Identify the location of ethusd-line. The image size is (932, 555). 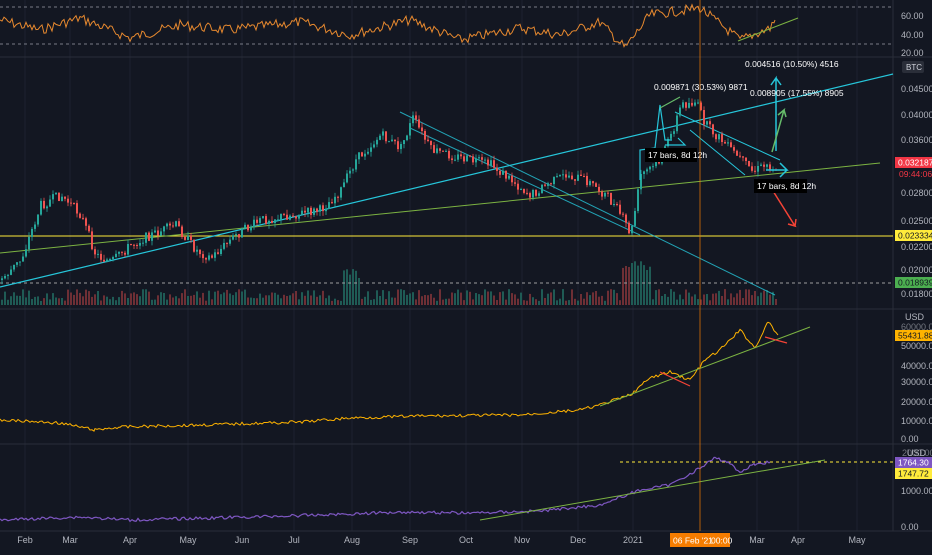
(385, 489).